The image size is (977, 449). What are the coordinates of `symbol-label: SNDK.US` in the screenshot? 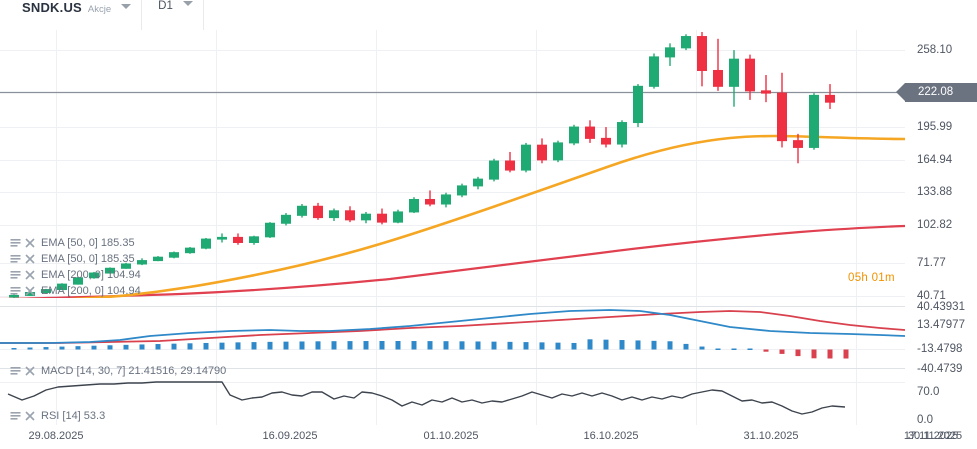 It's located at (52, 7).